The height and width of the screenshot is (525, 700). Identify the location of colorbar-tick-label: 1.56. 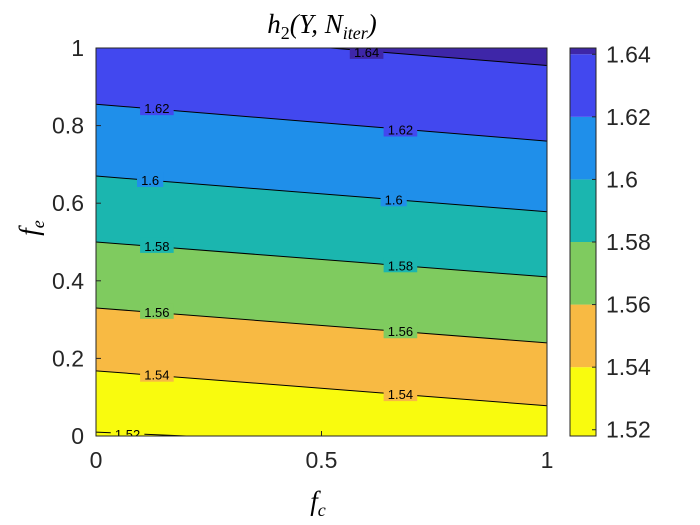
(628, 305).